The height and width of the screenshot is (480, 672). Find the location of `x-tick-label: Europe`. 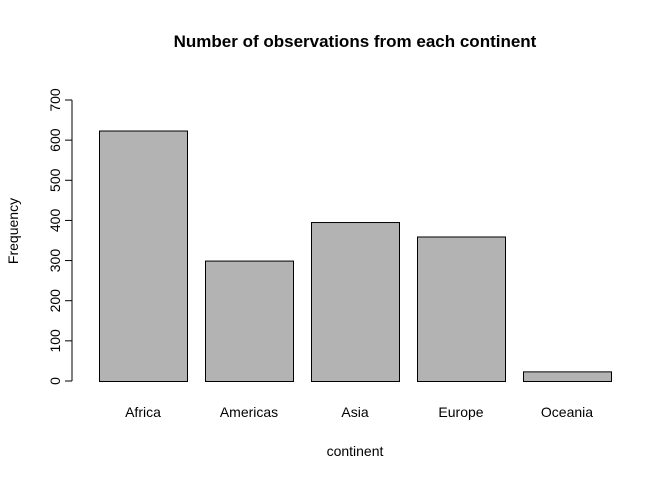

x-tick-label: Europe is located at coordinates (460, 412).